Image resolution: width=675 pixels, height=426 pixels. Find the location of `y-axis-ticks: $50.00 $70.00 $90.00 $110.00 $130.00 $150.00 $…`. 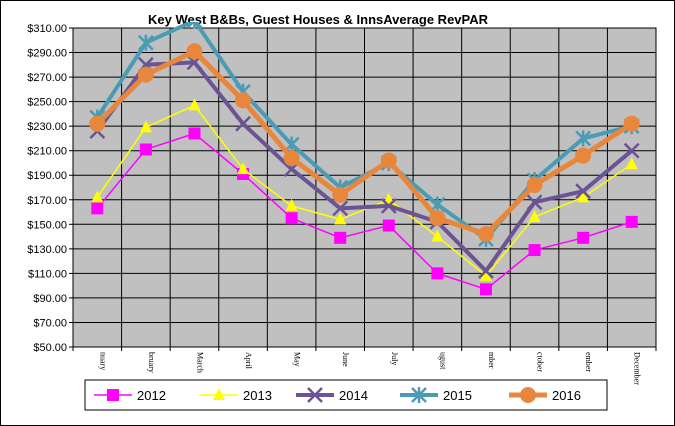

y-axis-ticks: $50.00 $70.00 $90.00 $110.00 $130.00 $150.00 $… is located at coordinates (47, 188).